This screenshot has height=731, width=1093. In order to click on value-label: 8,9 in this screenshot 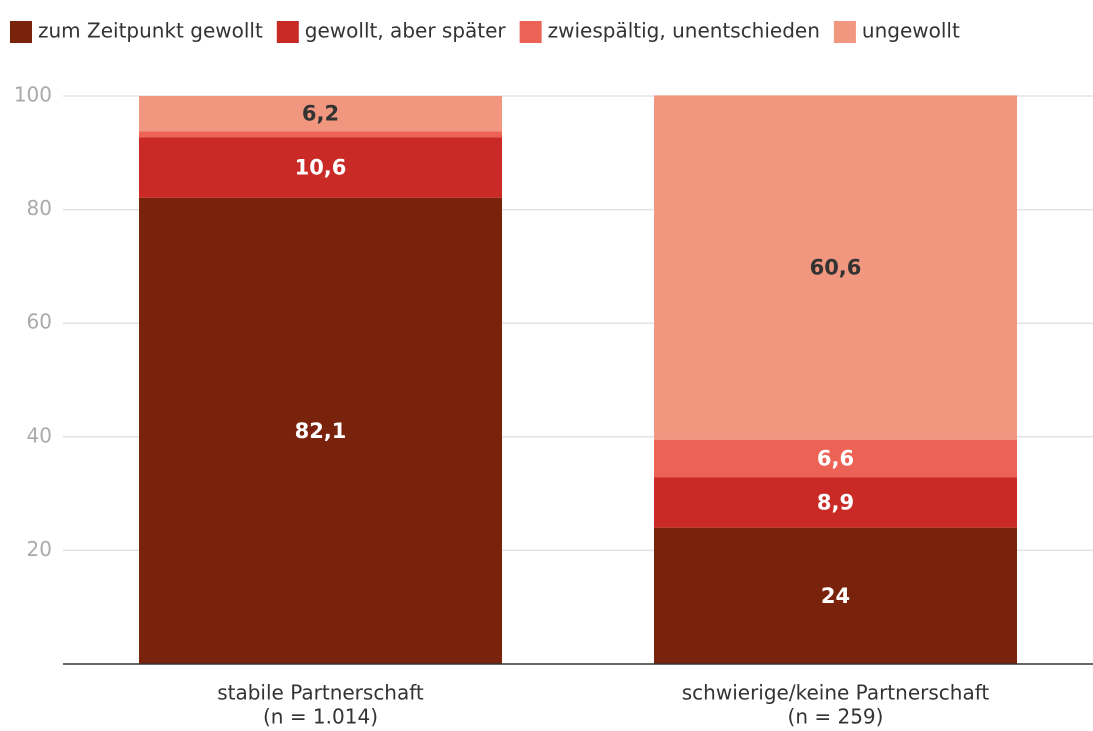, I will do `click(835, 502)`.